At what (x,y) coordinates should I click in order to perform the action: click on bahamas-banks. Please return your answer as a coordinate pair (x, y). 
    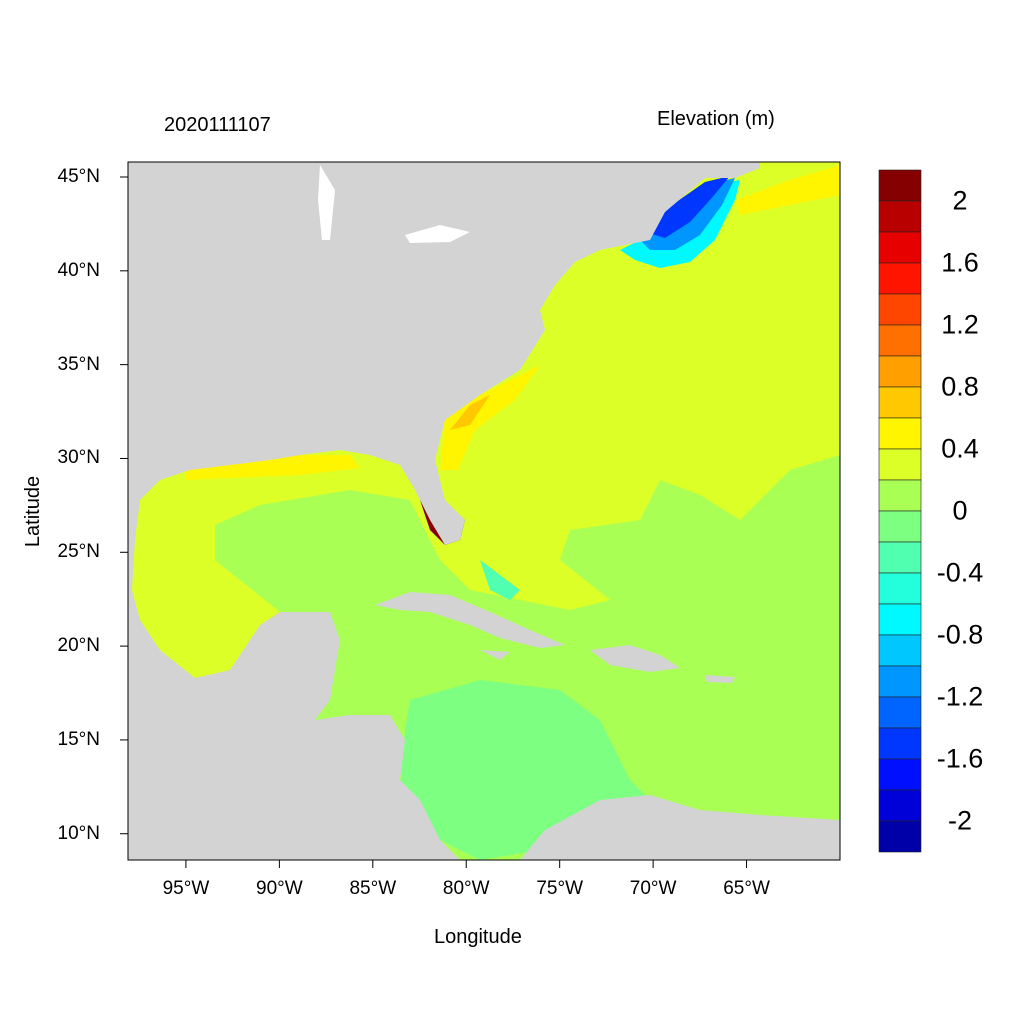
    Looking at the image, I should click on (500, 580).